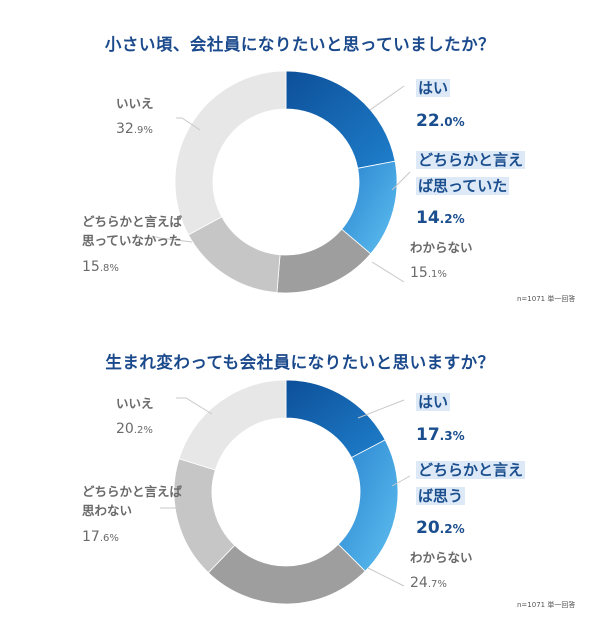 Image resolution: width=600 pixels, height=637 pixels. I want to click on label-no-value: 20.2%, so click(134, 429).